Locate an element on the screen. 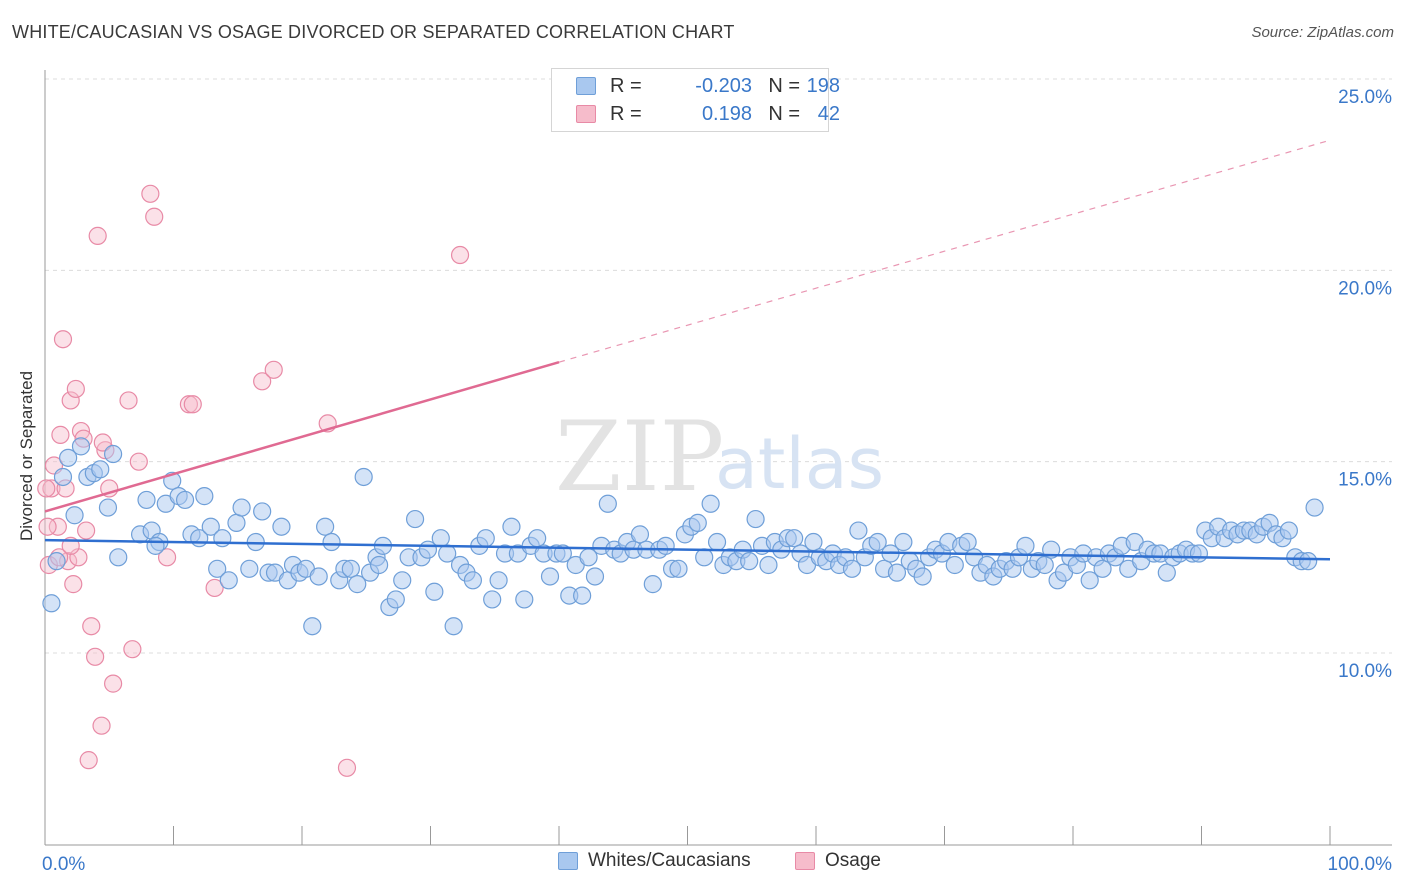  legend-r-label: R = is located at coordinates (626, 113).